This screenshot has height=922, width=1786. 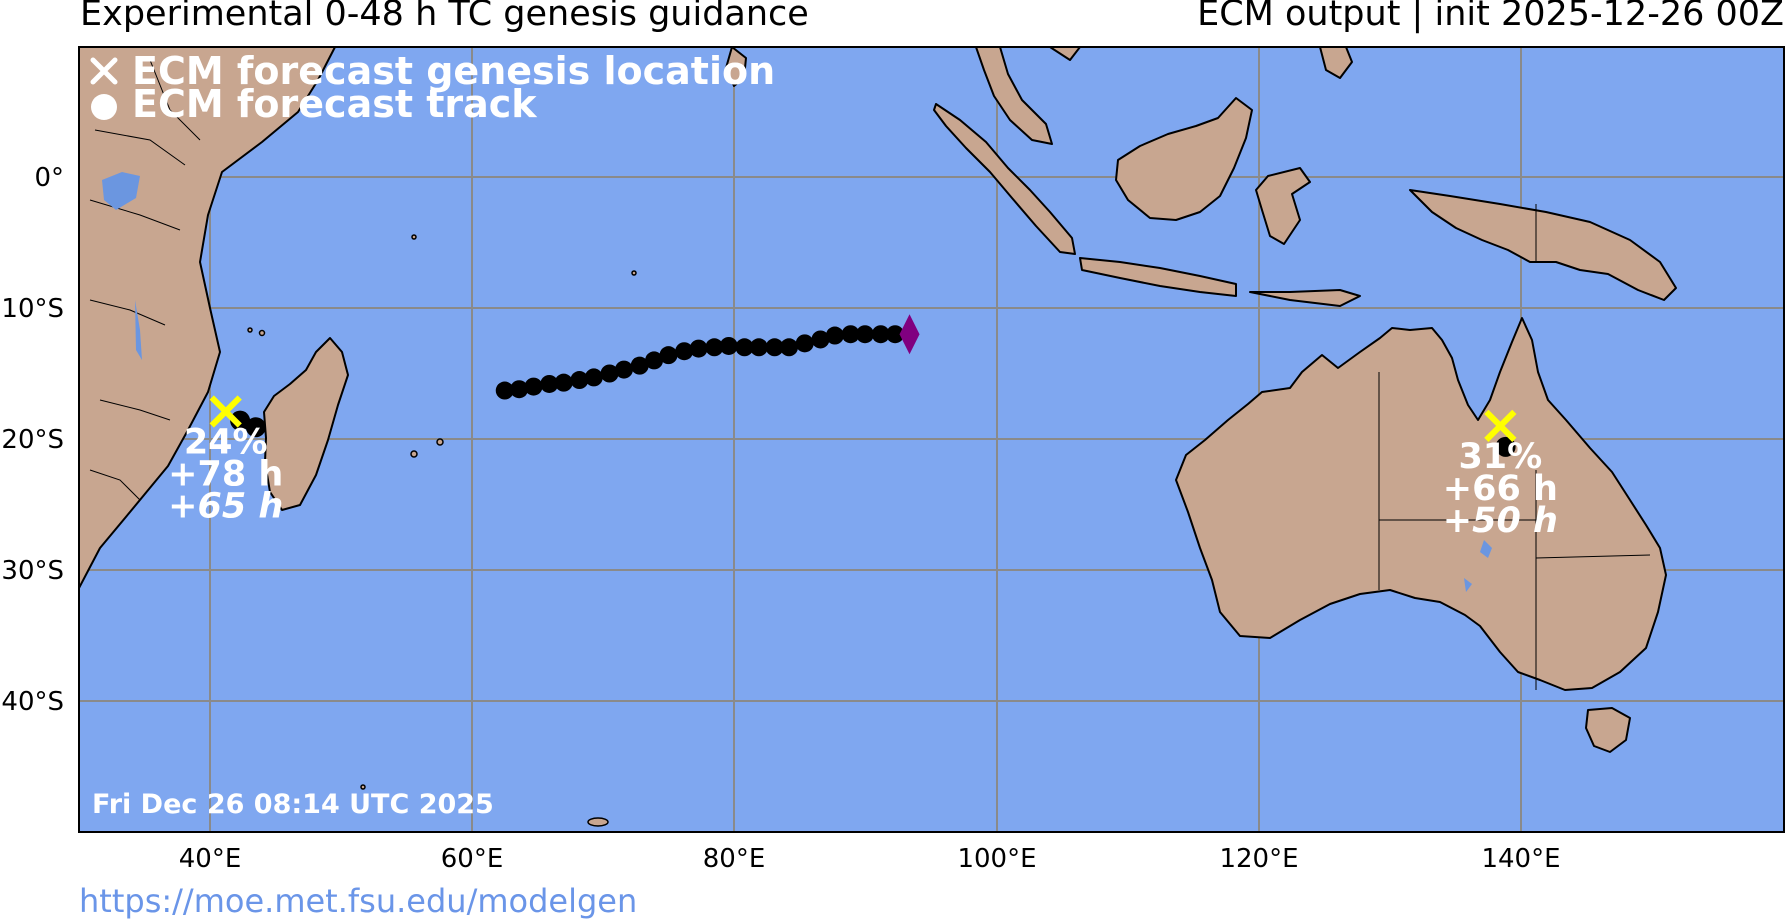 I want to click on small-islands, so click(x=442, y=530).